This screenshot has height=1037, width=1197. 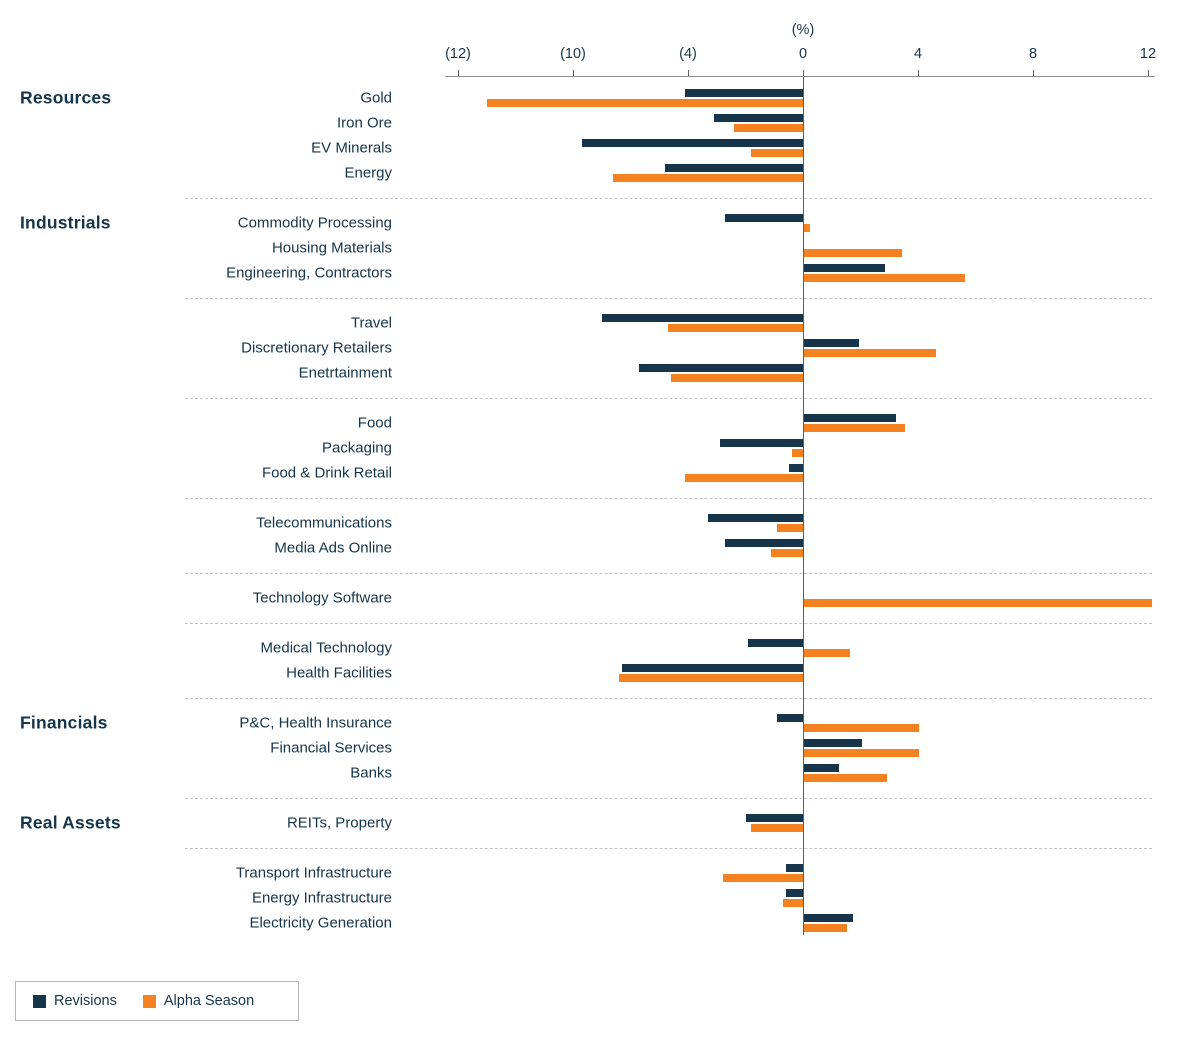 I want to click on x-tick-label: (10), so click(x=573, y=54).